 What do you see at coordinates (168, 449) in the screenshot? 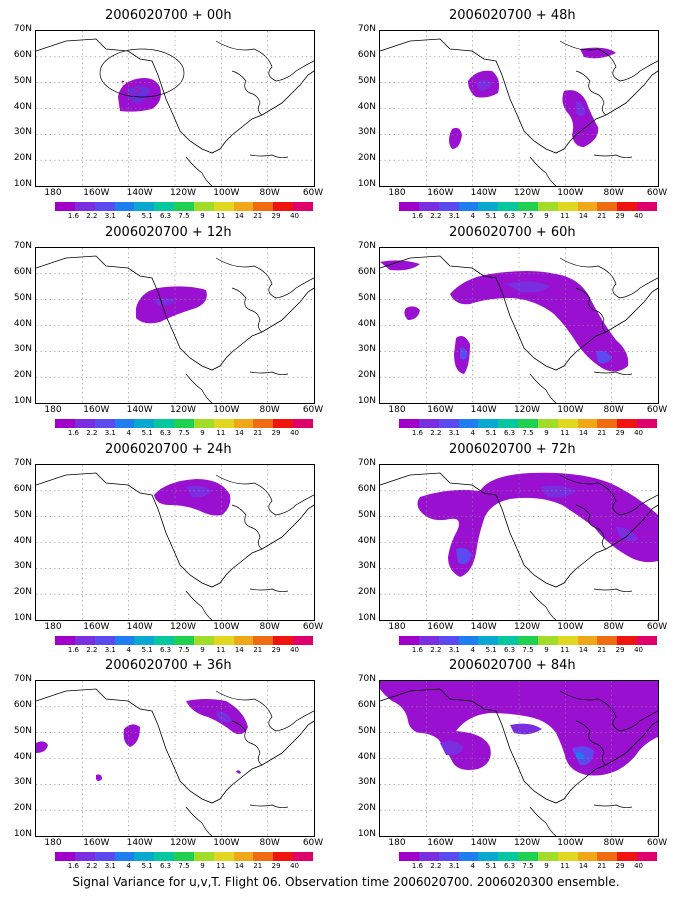
I see `panel-title: 2006020700 + 24h` at bounding box center [168, 449].